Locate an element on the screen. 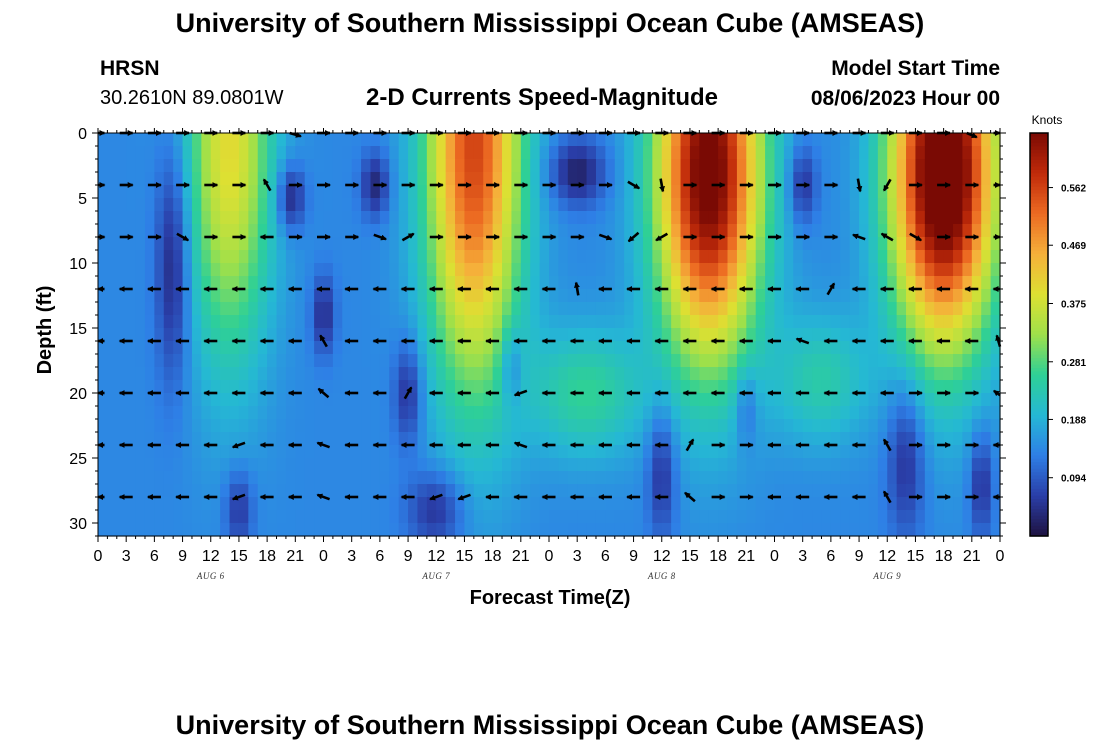 The width and height of the screenshot is (1100, 750). current-arrow is located at coordinates (323, 445).